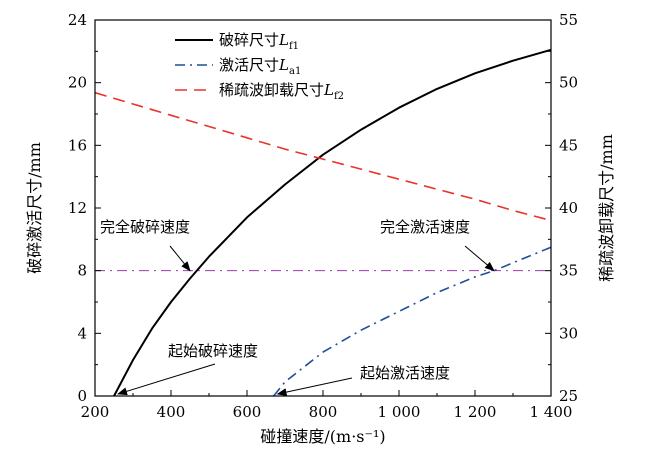 The image size is (650, 454). I want to click on x-tick-label: 400, so click(171, 412).